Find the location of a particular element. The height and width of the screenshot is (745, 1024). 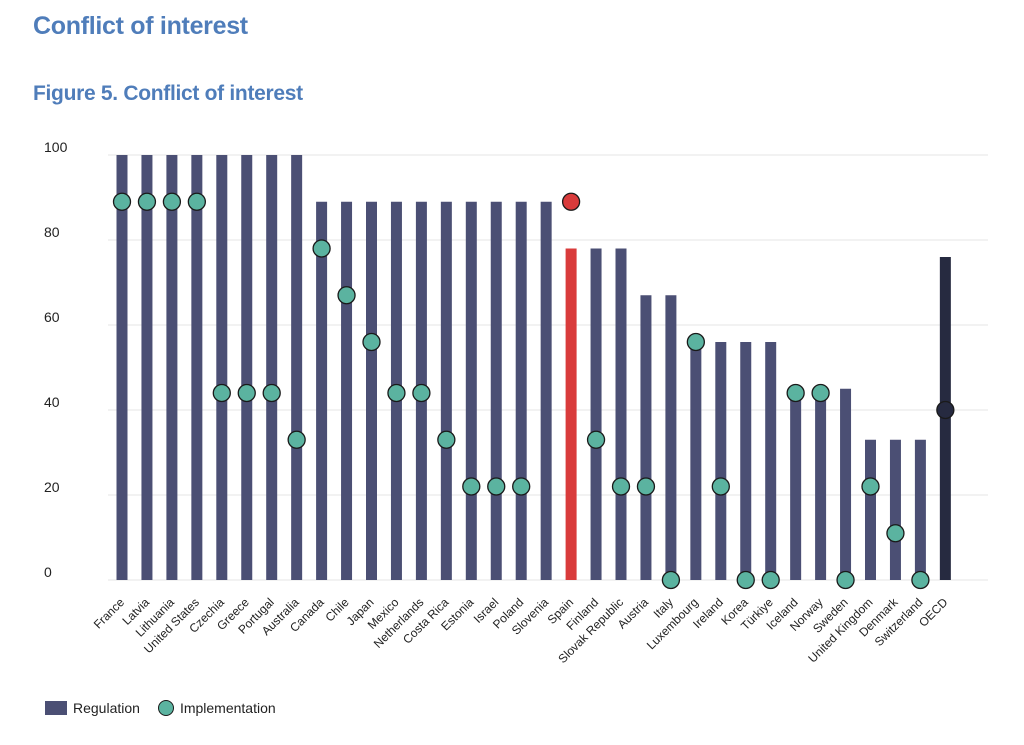

y-tick-label: 80 is located at coordinates (52, 232).